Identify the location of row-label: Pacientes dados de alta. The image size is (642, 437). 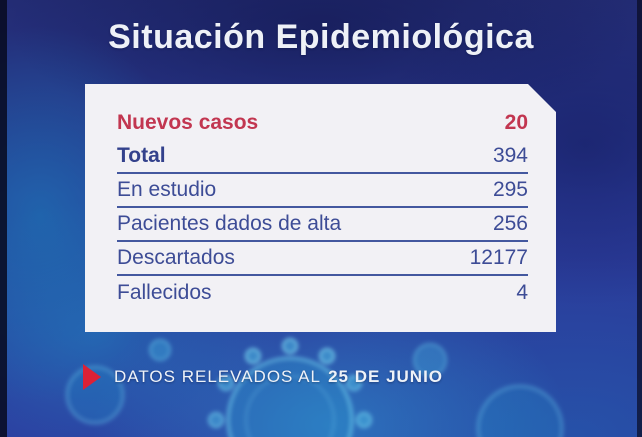
(229, 223).